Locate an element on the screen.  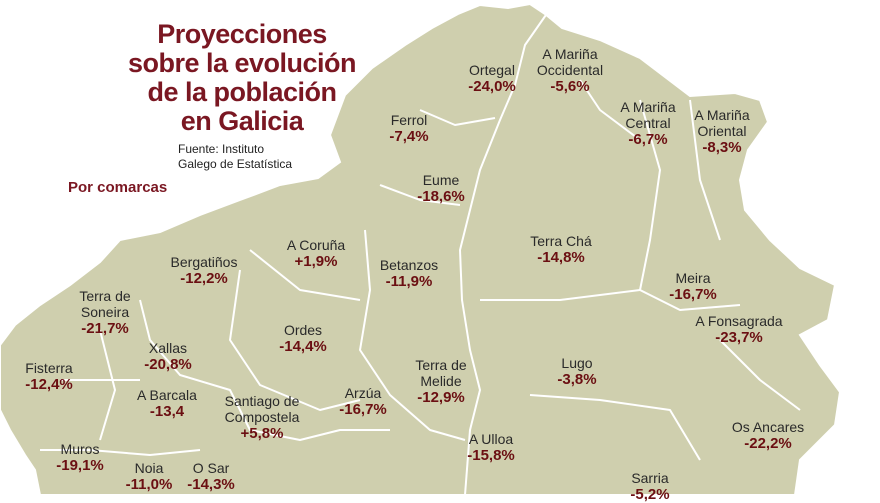
comarca-label: O Sar -14,3% is located at coordinates (211, 476).